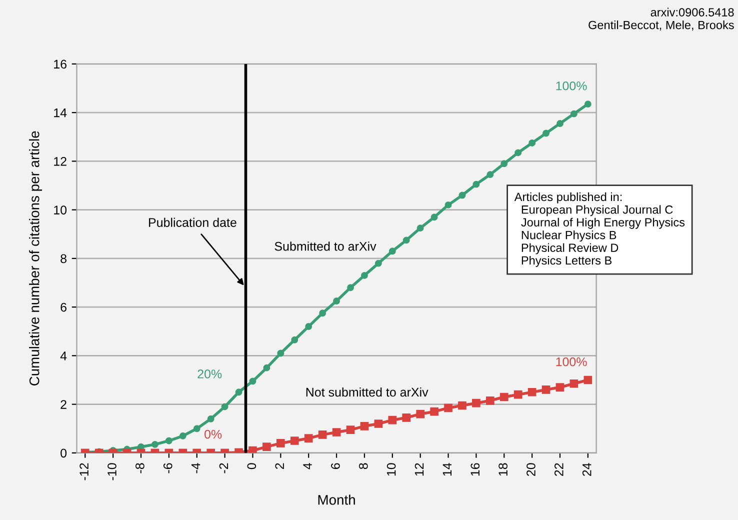 The width and height of the screenshot is (738, 520). Describe the element at coordinates (60, 210) in the screenshot. I see `y-tick-label: 10` at that location.